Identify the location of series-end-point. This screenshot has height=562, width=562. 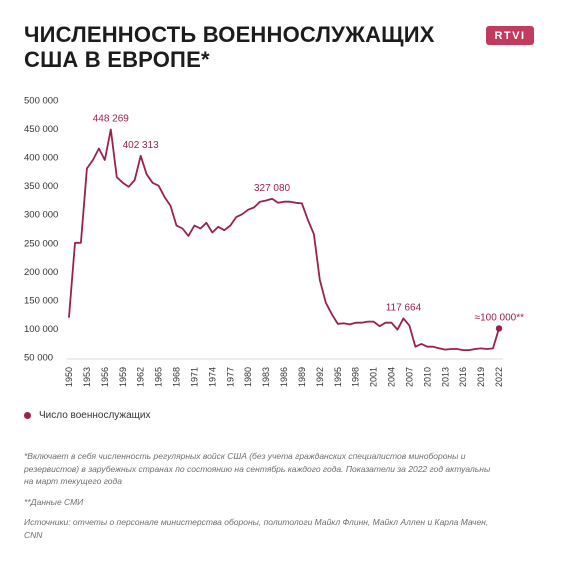
(499, 328).